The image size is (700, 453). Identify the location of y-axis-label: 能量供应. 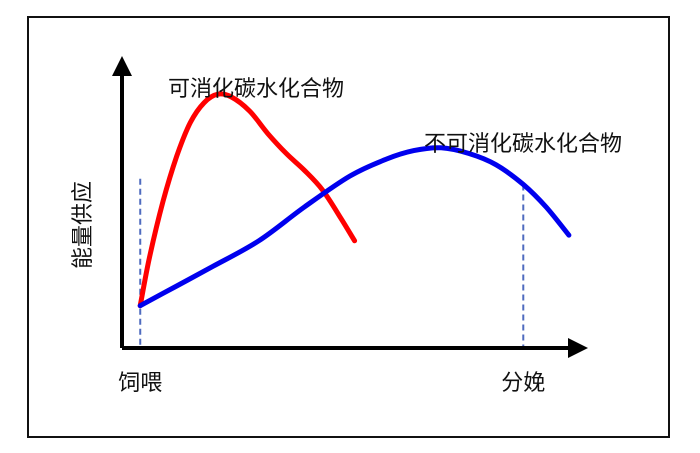
(83, 225).